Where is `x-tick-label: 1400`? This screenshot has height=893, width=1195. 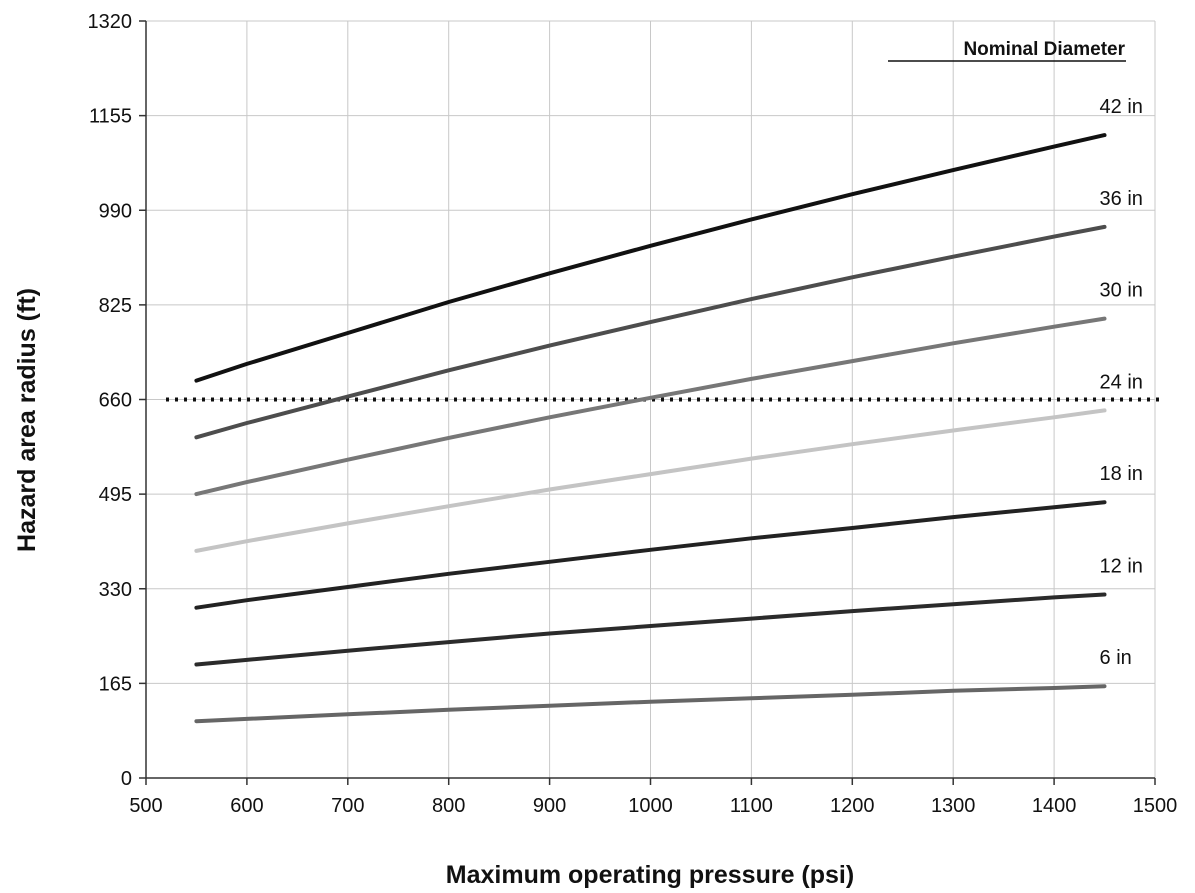
x-tick-label: 1400 is located at coordinates (1054, 806).